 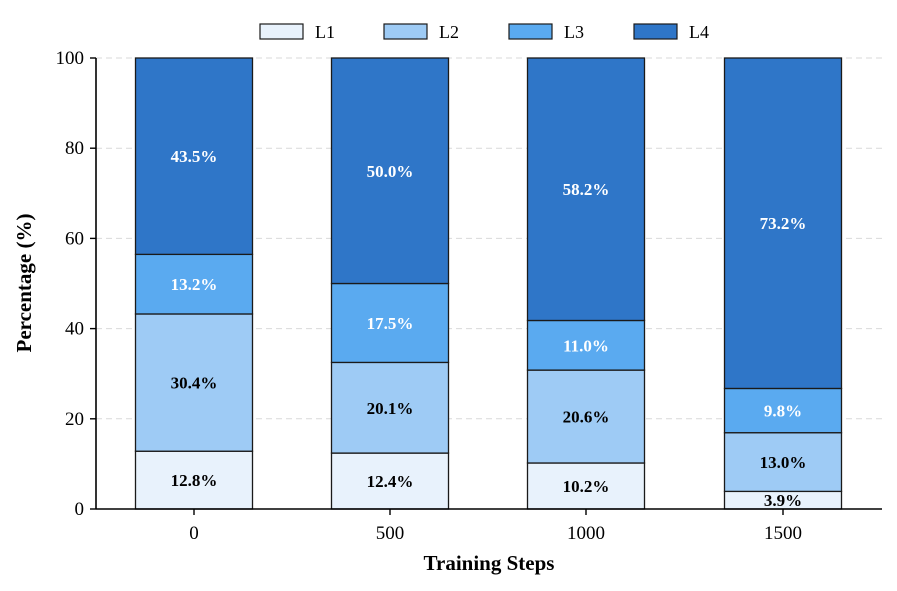 I want to click on data-label: 12.4%, so click(x=390, y=481).